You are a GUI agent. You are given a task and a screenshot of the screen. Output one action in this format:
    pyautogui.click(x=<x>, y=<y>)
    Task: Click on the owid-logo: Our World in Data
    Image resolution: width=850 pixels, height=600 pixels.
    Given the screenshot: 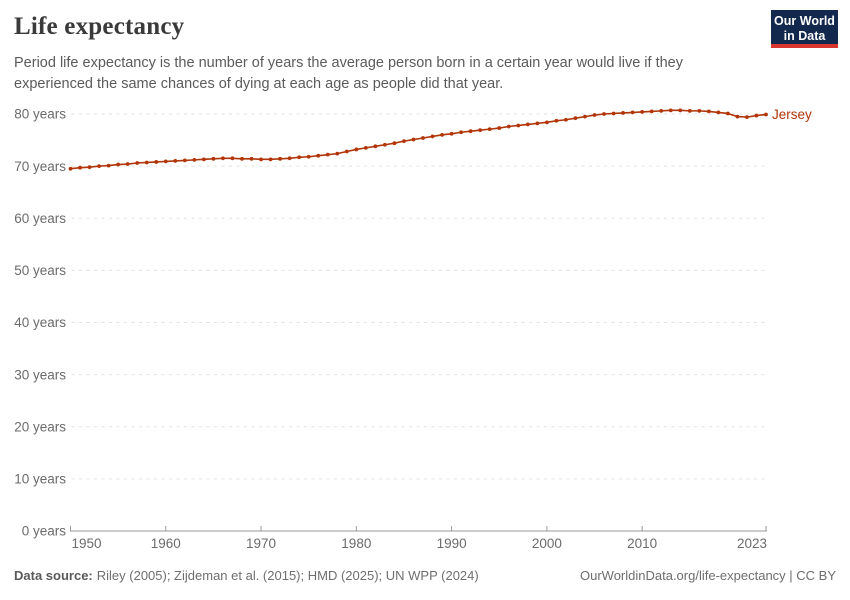 What is the action you would take?
    pyautogui.click(x=804, y=29)
    